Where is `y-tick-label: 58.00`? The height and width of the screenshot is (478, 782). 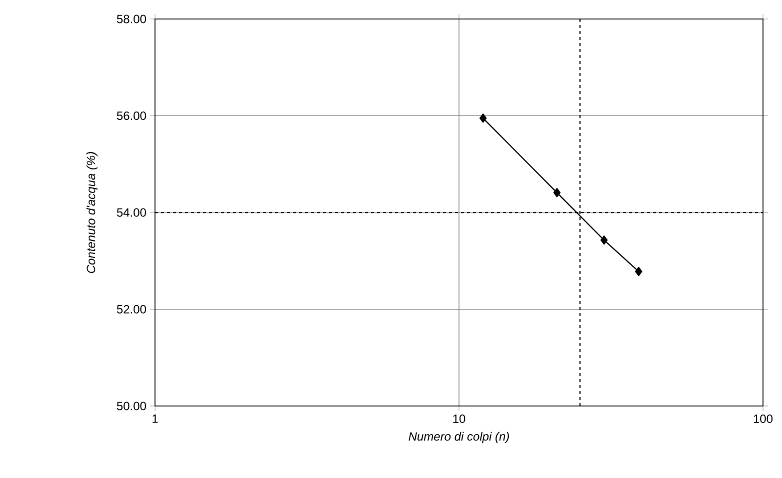 y-tick-label: 58.00 is located at coordinates (131, 19).